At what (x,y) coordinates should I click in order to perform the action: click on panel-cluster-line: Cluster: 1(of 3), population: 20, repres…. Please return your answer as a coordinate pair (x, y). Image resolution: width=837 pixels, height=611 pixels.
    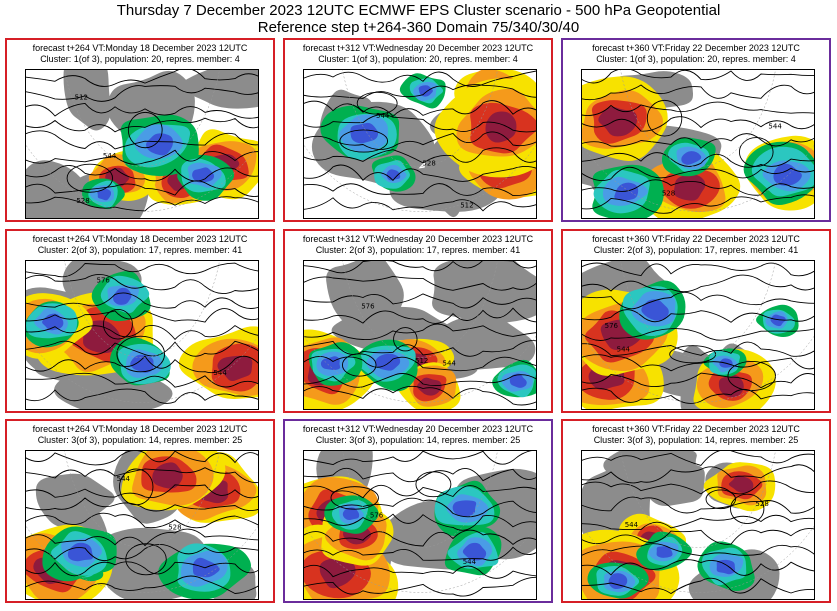
    Looking at the image, I should click on (140, 59).